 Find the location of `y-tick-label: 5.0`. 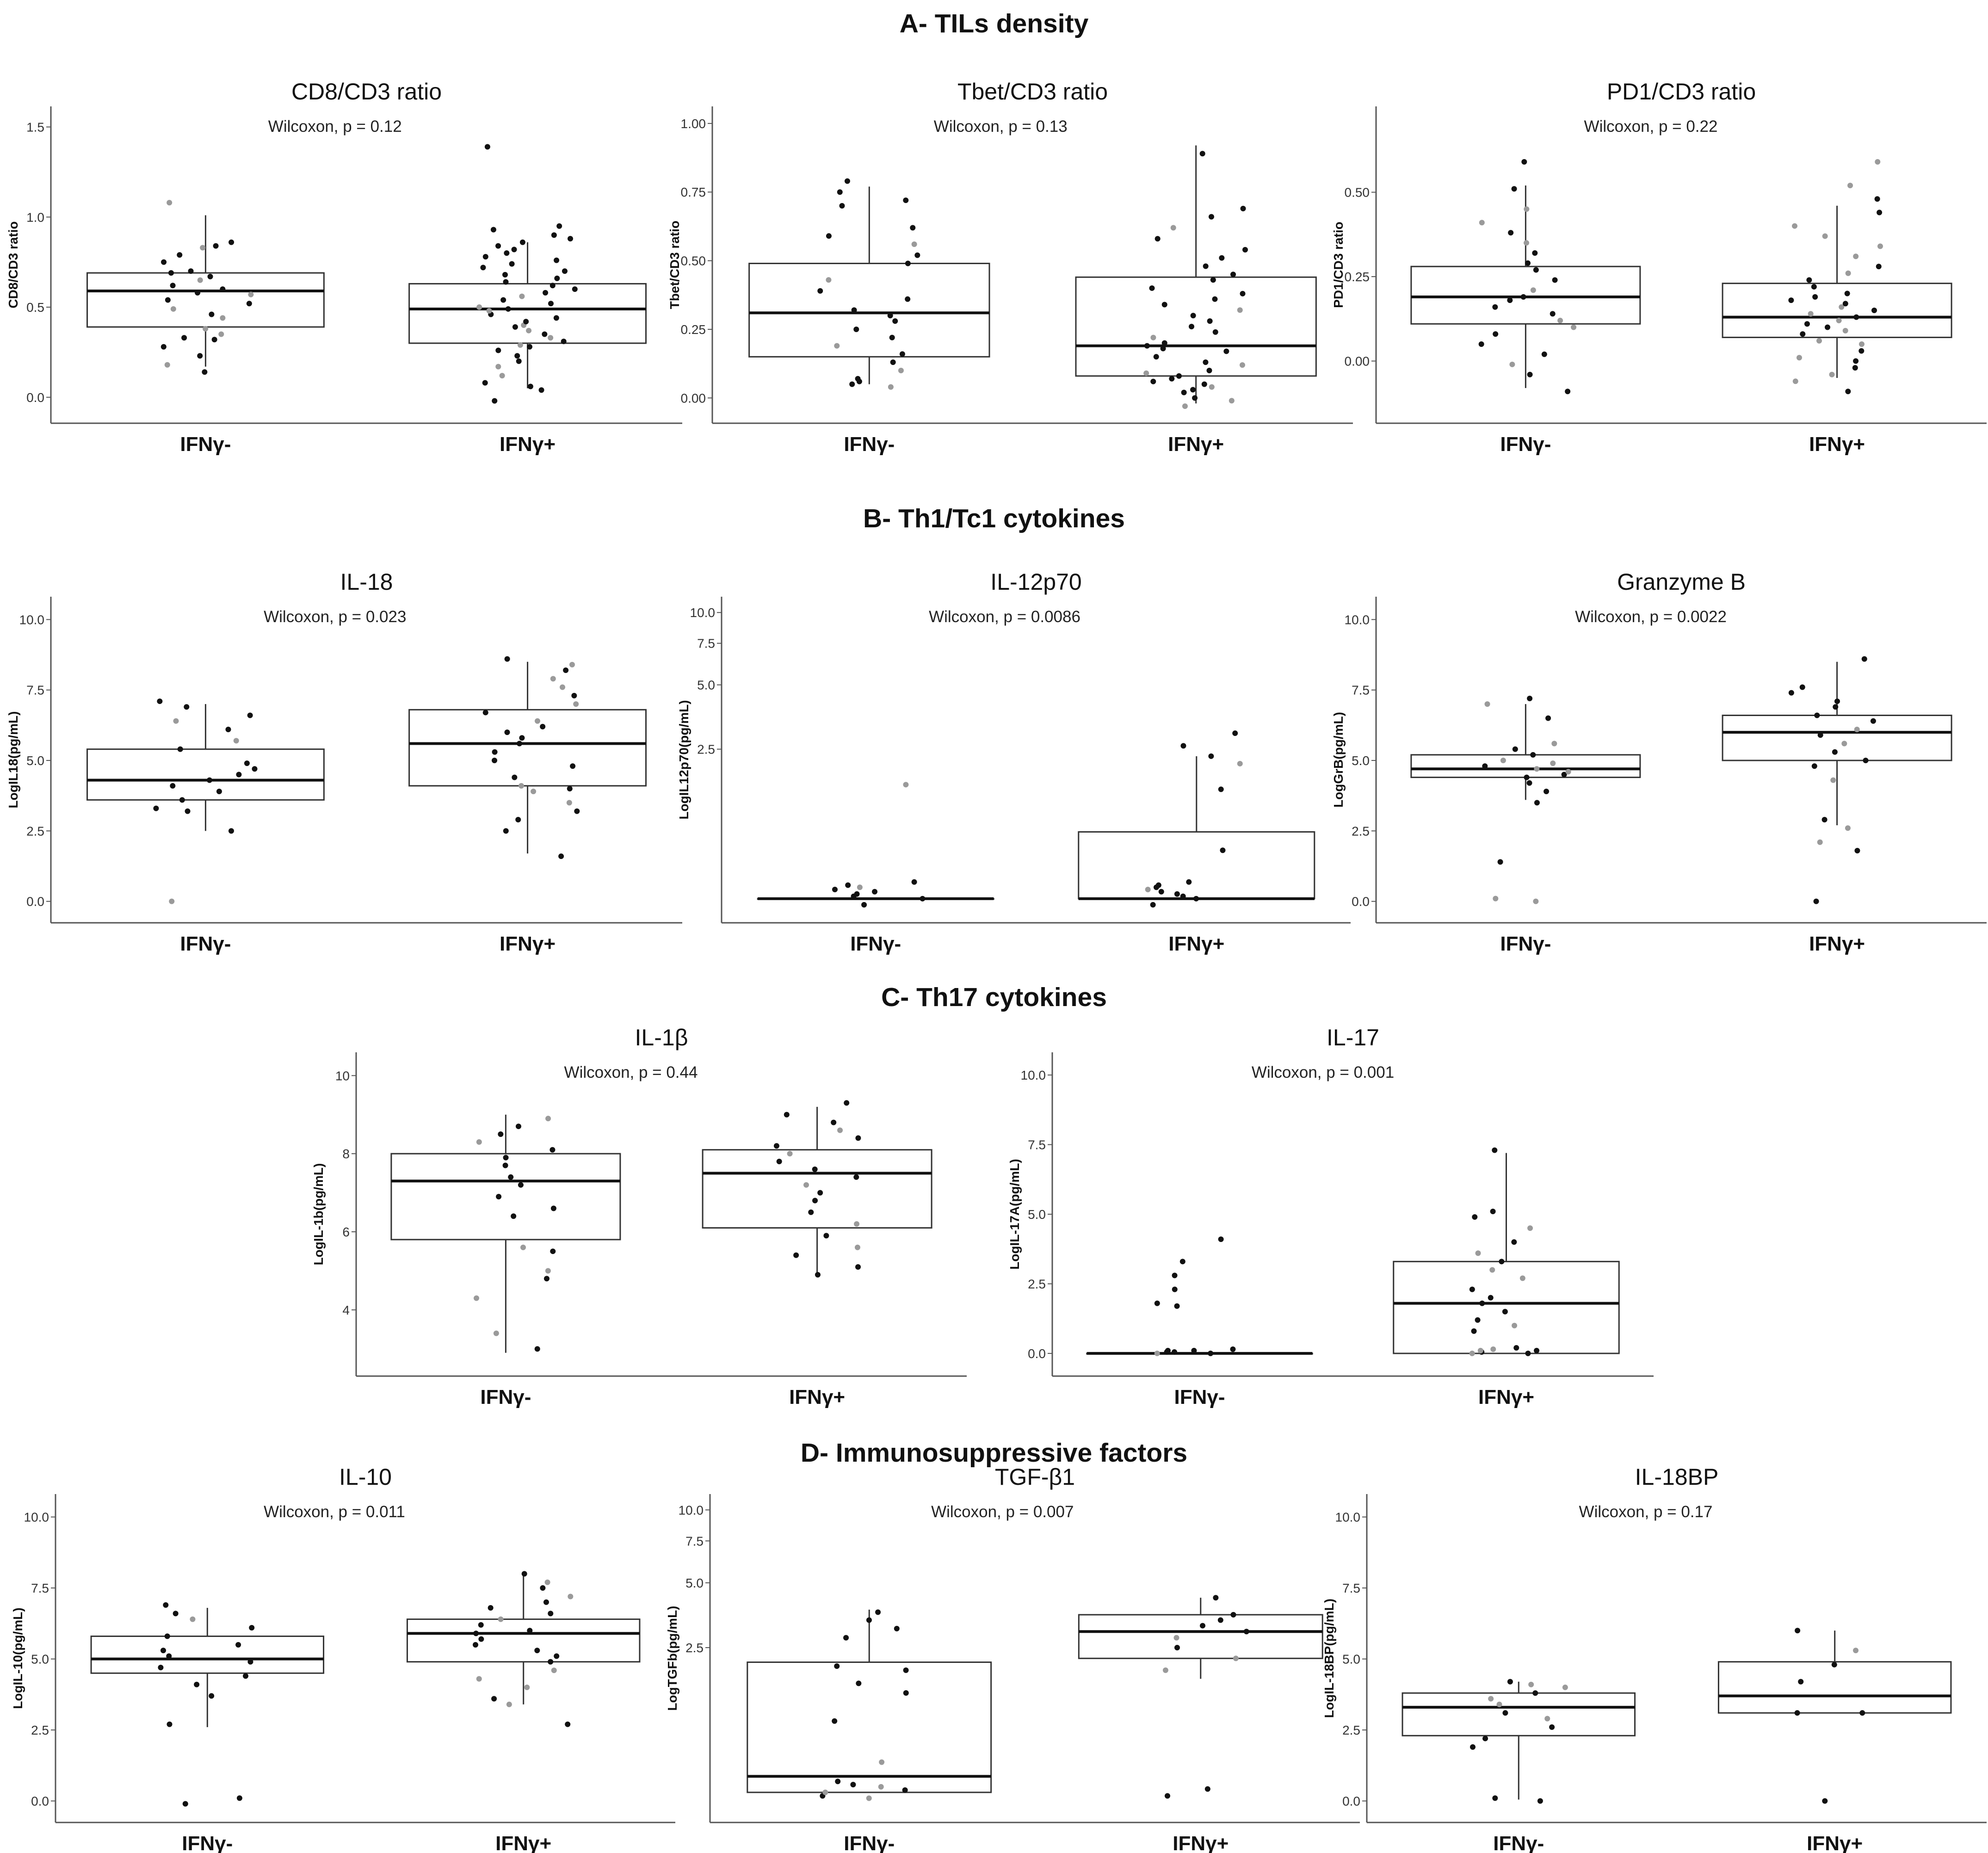

y-tick-label: 5.0 is located at coordinates (1037, 1214).